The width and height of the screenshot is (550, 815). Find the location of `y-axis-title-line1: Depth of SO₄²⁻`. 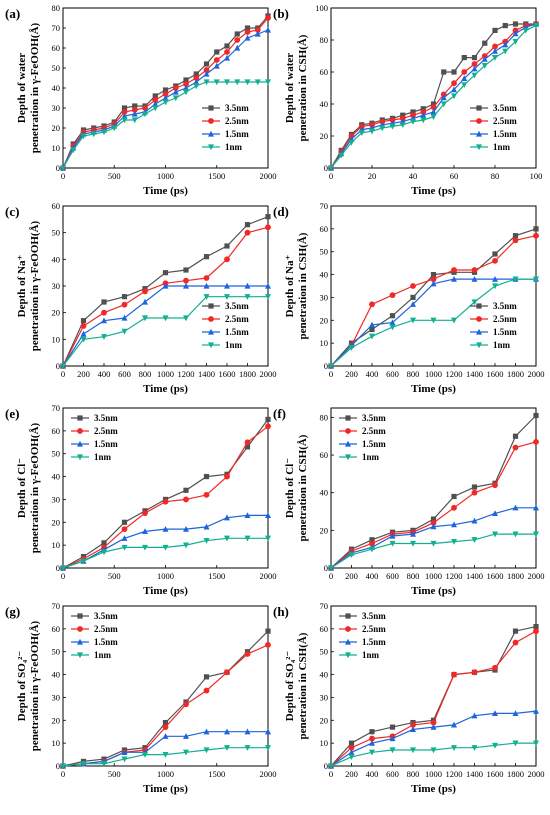

y-axis-title-line1: Depth of SO₄²⁻ is located at coordinates (22, 686).